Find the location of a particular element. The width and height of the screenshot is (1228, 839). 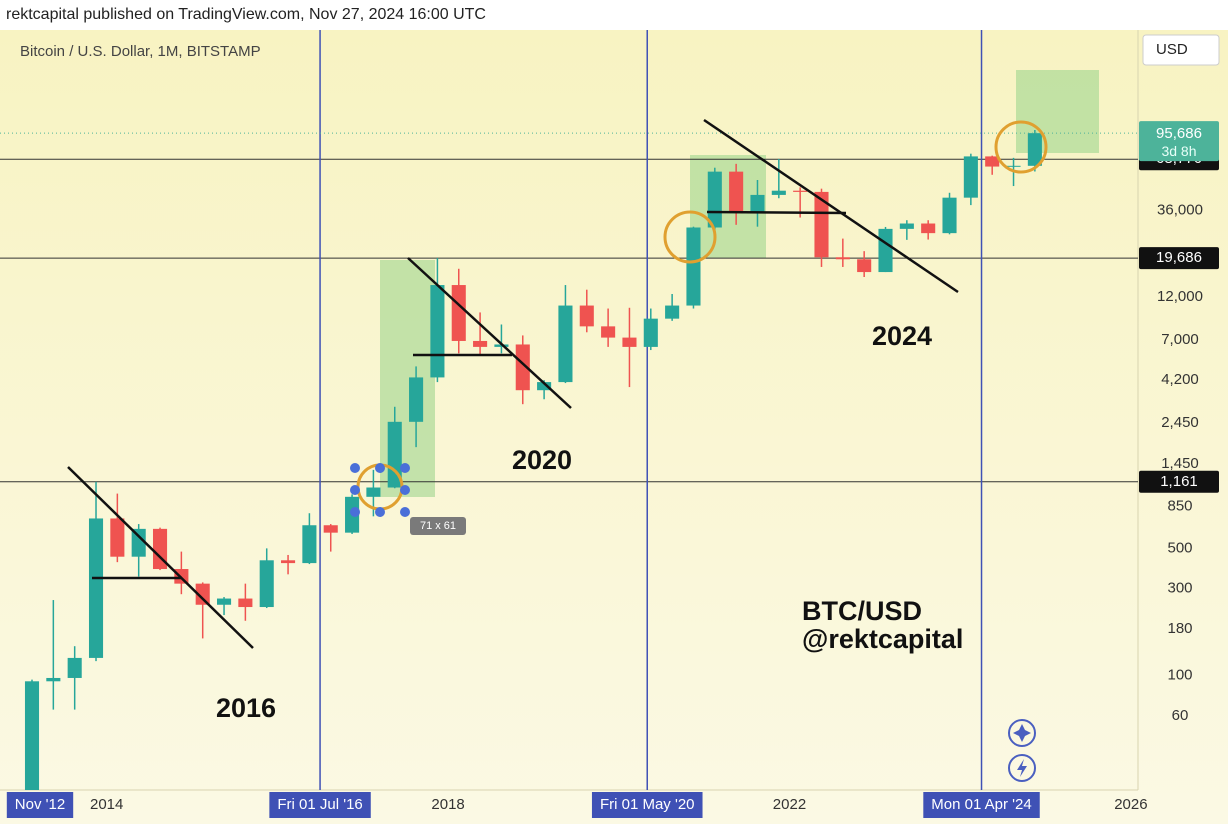

measure-box is located at coordinates (438, 526).